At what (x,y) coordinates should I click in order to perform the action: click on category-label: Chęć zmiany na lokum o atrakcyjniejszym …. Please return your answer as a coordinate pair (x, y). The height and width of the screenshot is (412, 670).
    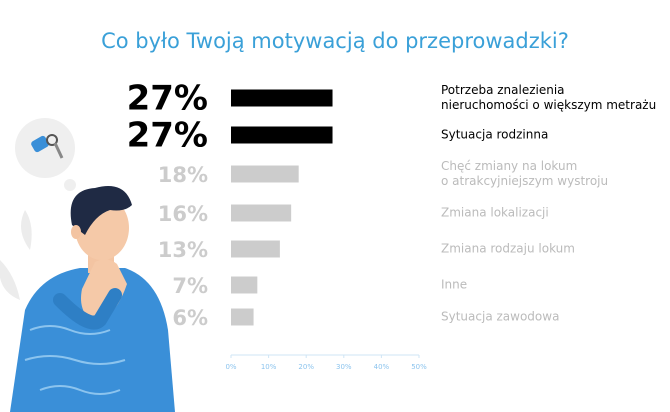
    Looking at the image, I should click on (525, 173).